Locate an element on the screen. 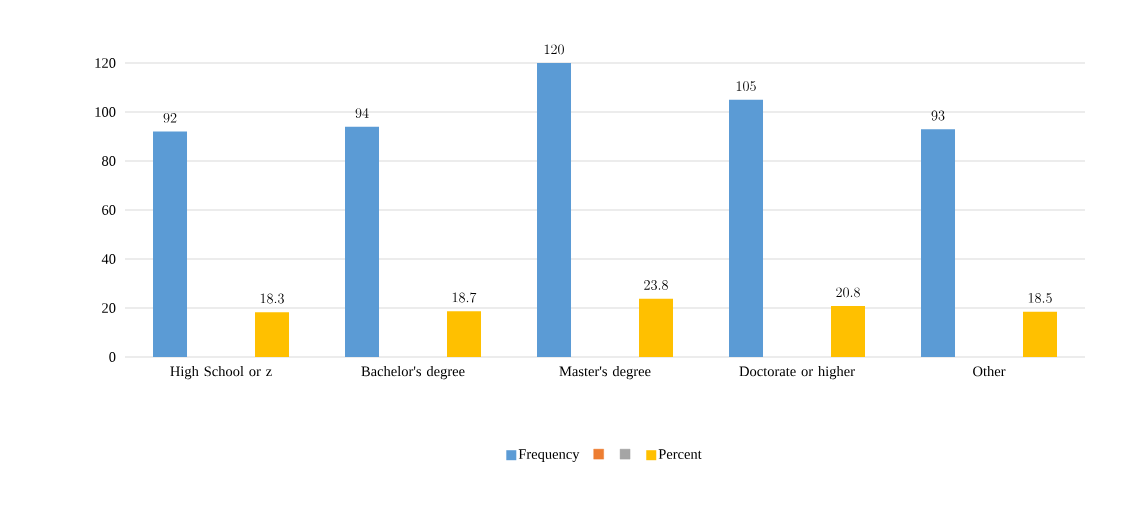 This screenshot has width=1146, height=507. data-label: 120 is located at coordinates (554, 49).